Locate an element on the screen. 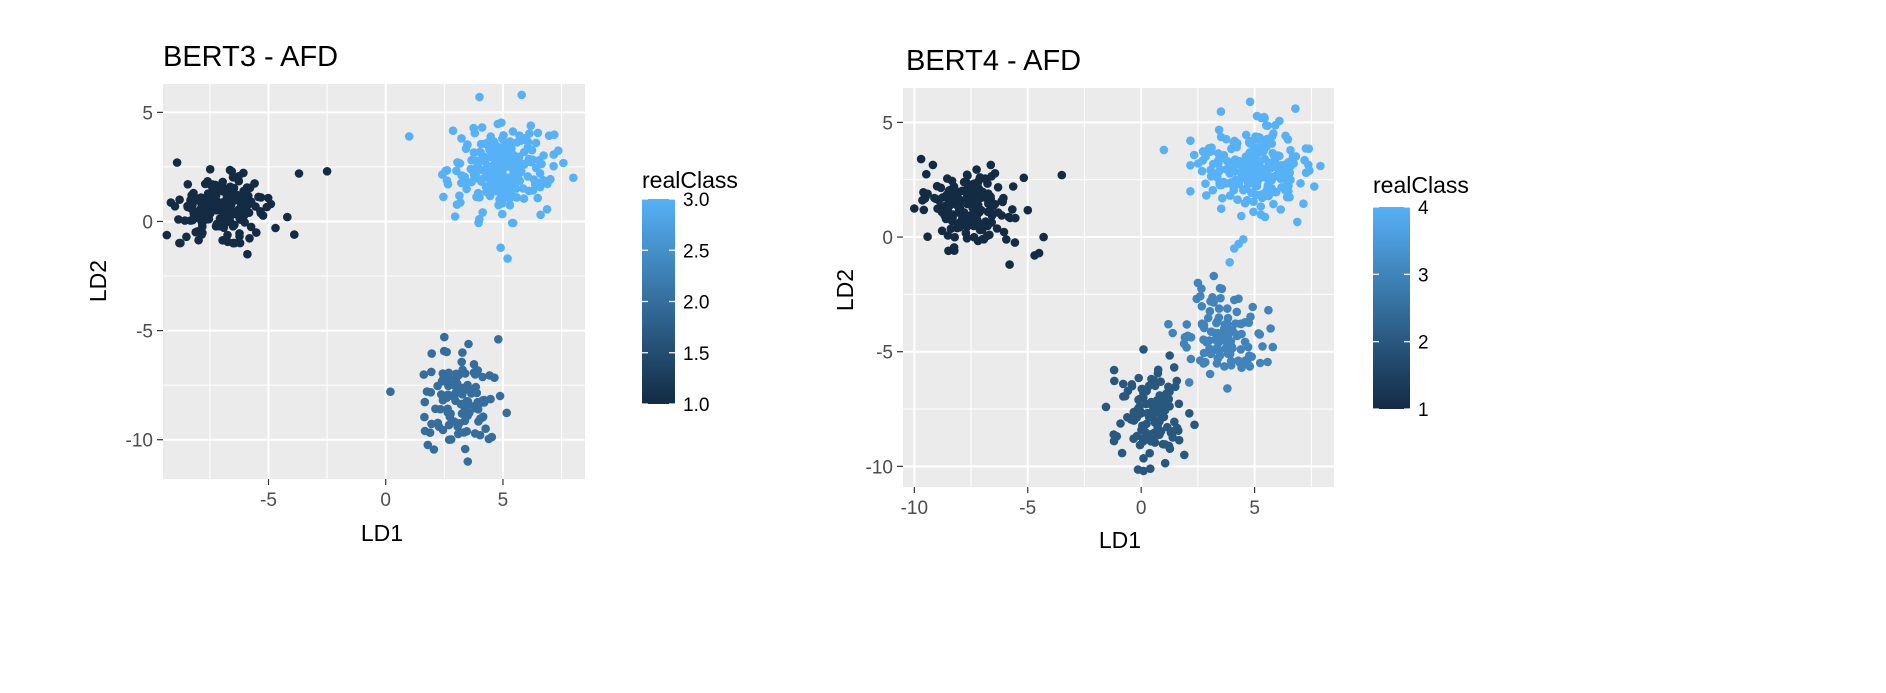 The height and width of the screenshot is (693, 1886). x-tick-label: -5 is located at coordinates (1027, 508).